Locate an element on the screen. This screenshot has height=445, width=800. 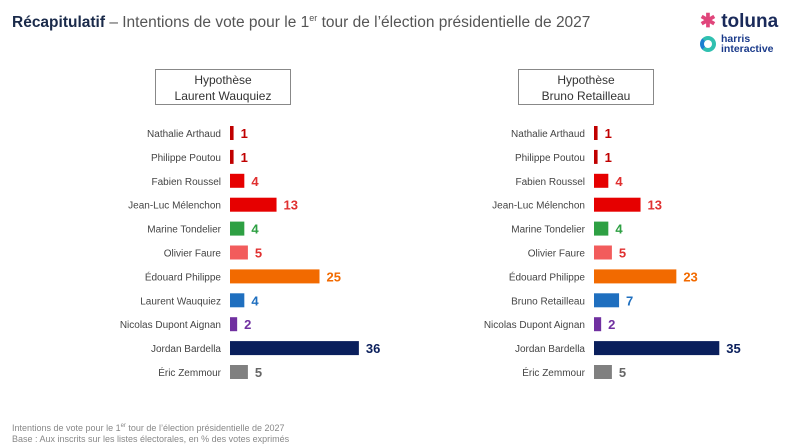
value-label: 25 is located at coordinates (334, 276).